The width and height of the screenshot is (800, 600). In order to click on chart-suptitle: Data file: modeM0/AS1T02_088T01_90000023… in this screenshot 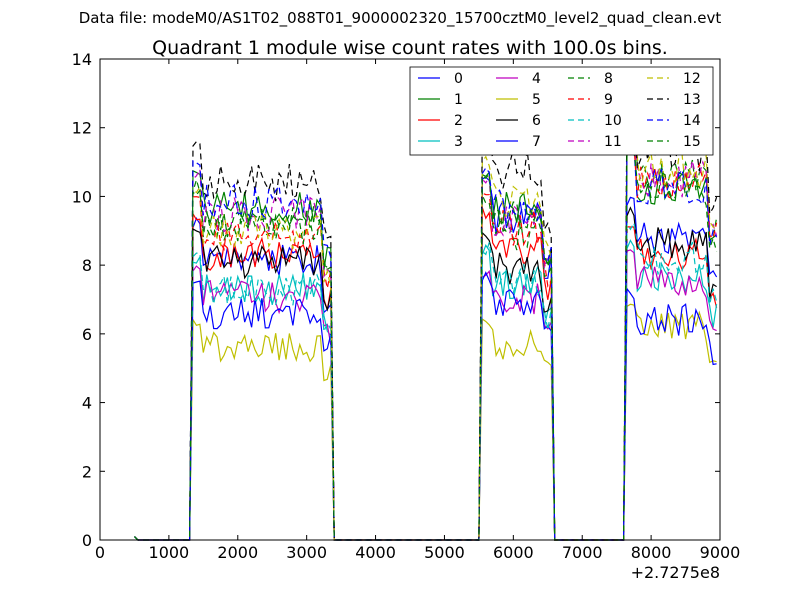, I will do `click(400, 18)`.